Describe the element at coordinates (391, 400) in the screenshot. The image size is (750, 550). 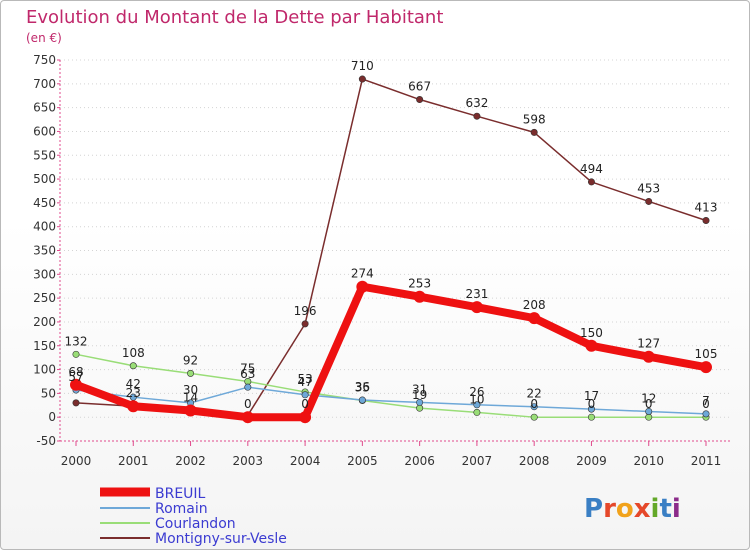
I see `series-line-romain` at that location.